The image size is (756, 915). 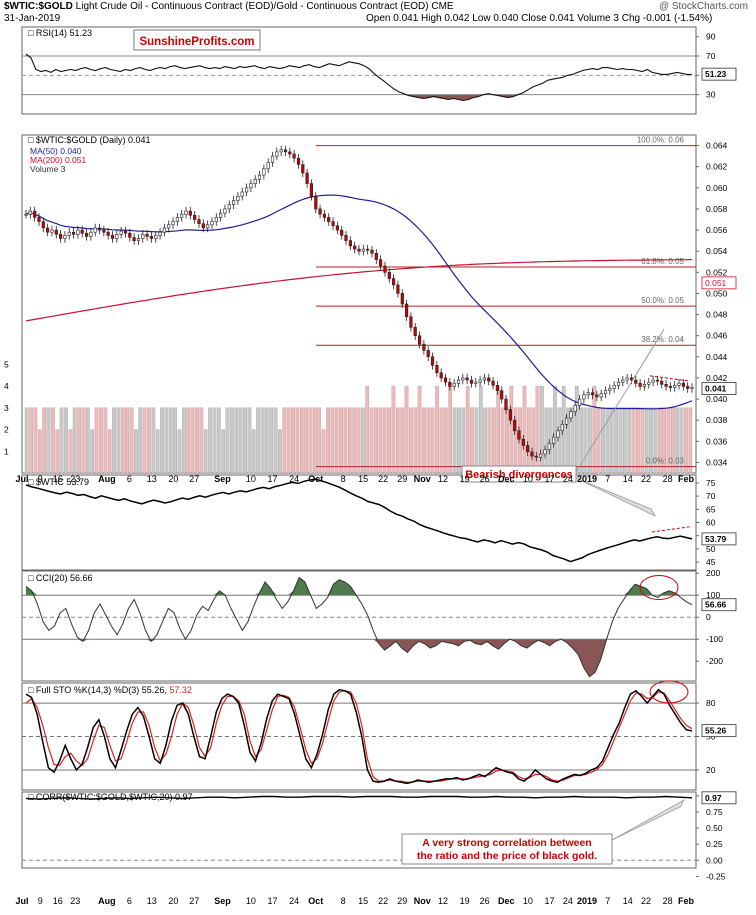 I want to click on ma200-value-label: 0.051, so click(x=716, y=283).